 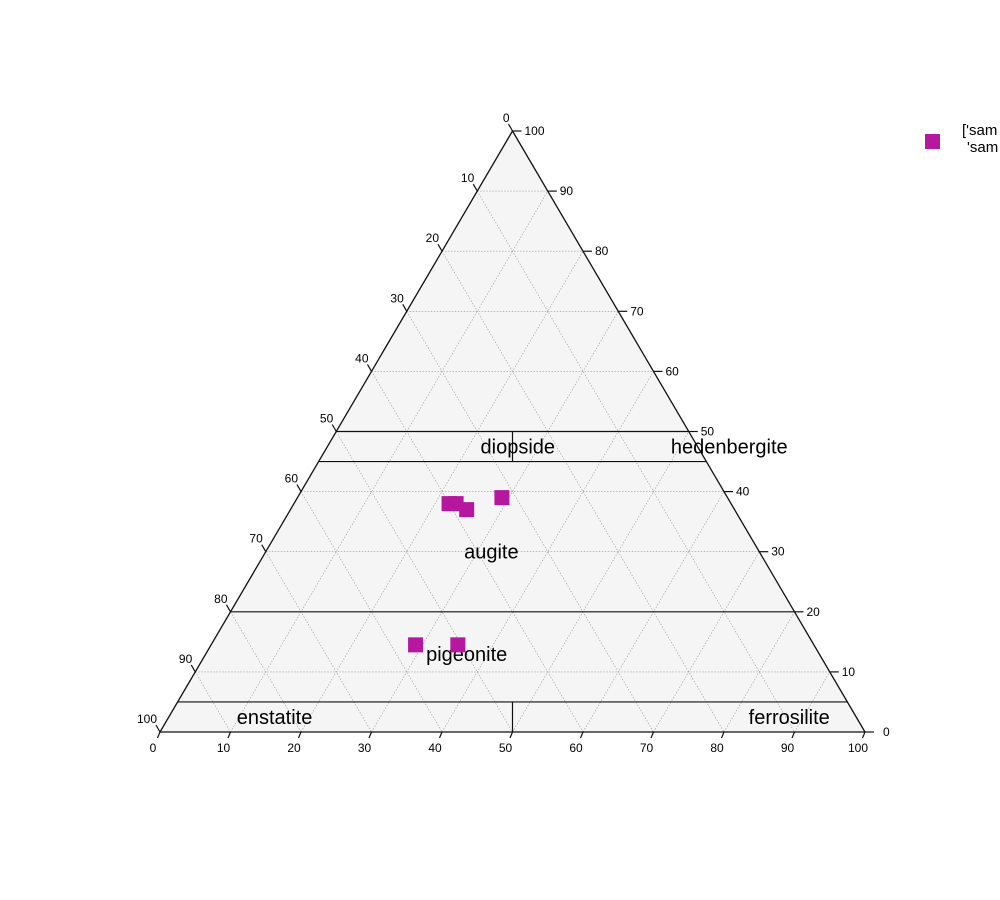 What do you see at coordinates (518, 448) in the screenshot?
I see `field-label-diopside: diopside` at bounding box center [518, 448].